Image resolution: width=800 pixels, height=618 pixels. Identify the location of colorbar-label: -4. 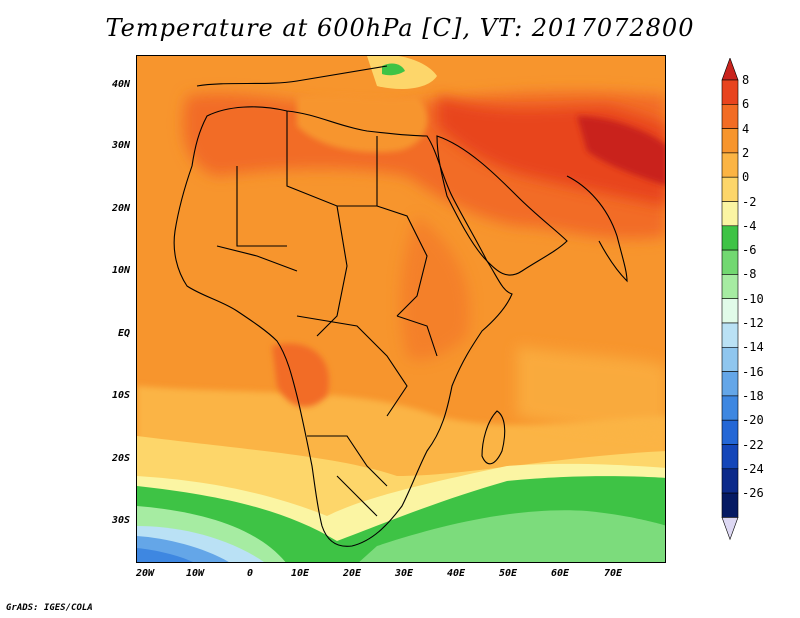
(749, 225).